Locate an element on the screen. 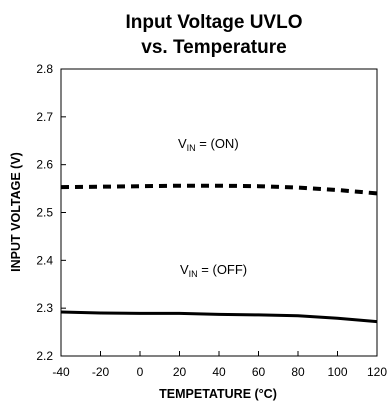 The width and height of the screenshot is (389, 417). x-tick-label: 40 is located at coordinates (219, 372).